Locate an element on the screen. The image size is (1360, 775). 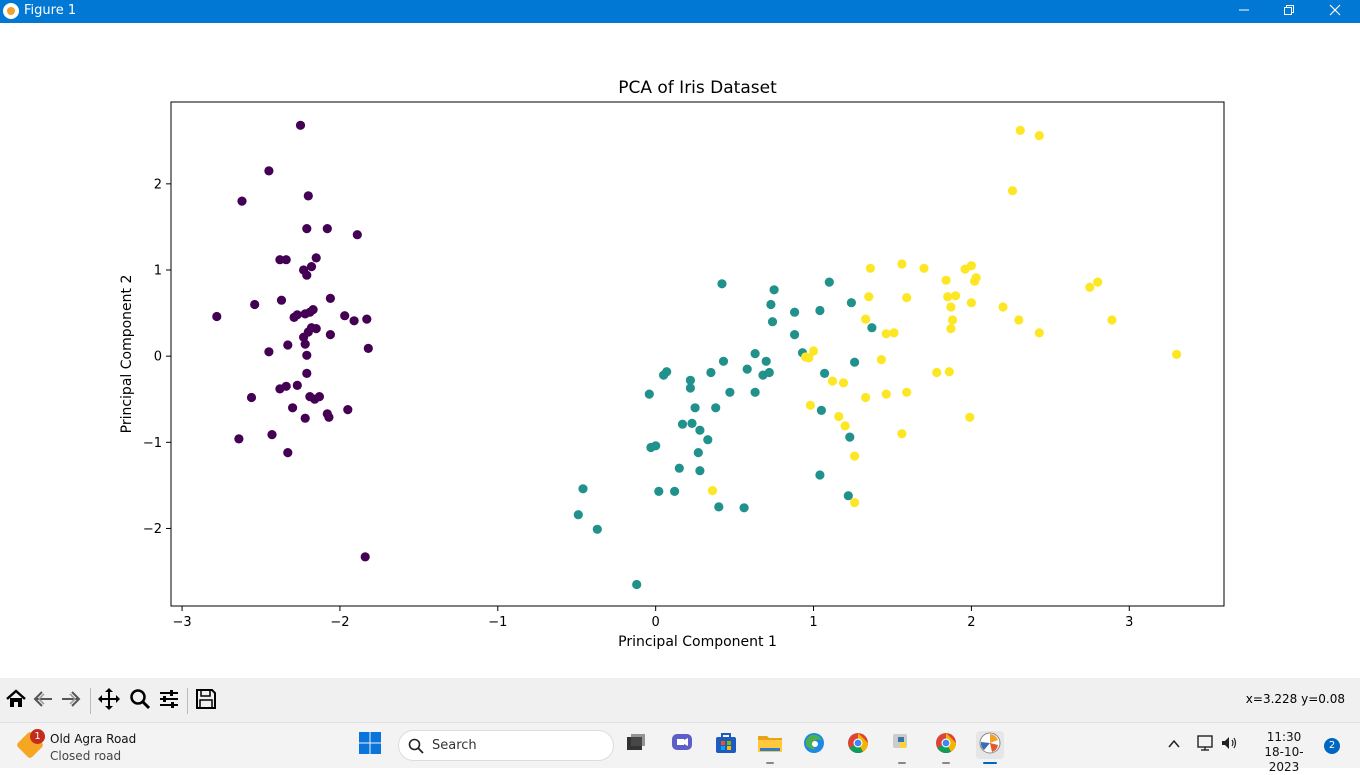
search-label: Search is located at coordinates (454, 745).